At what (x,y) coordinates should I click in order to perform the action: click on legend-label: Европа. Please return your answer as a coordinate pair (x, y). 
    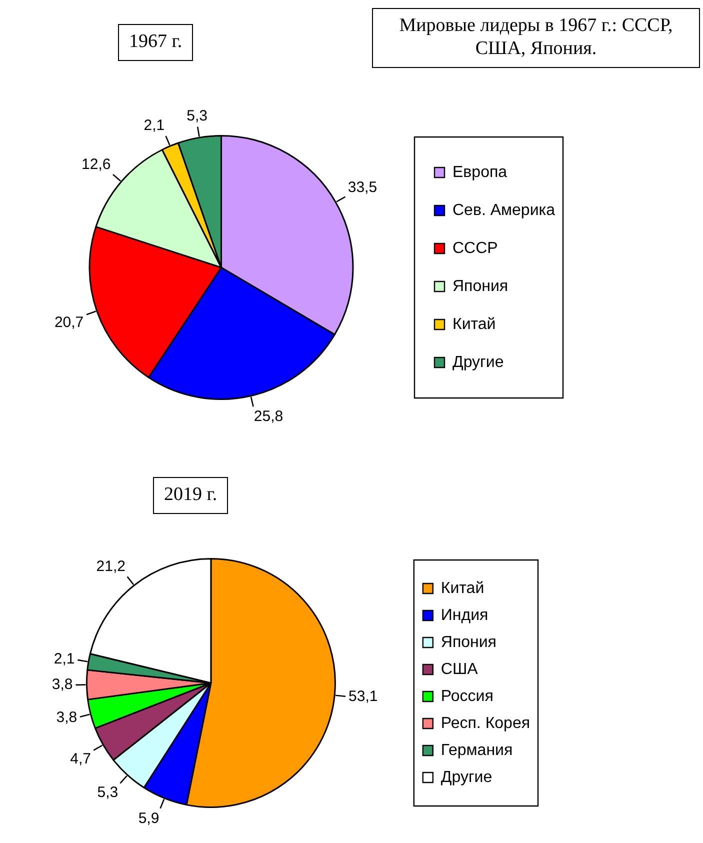
    Looking at the image, I should click on (480, 172).